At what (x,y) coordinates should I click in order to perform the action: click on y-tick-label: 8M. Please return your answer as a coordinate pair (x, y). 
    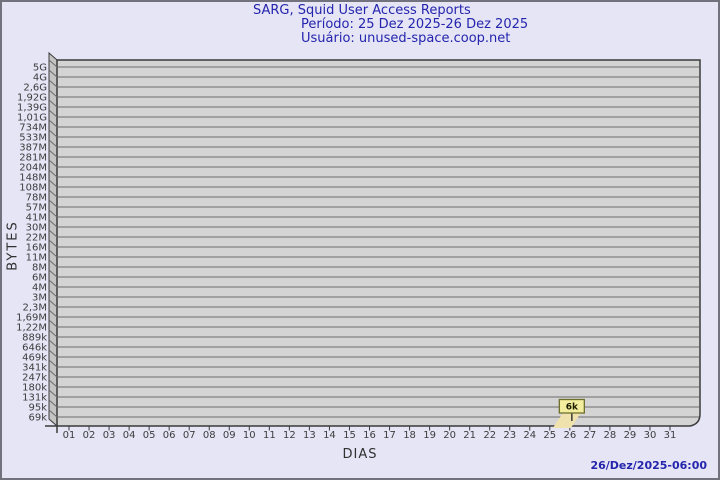
    Looking at the image, I should click on (39, 268).